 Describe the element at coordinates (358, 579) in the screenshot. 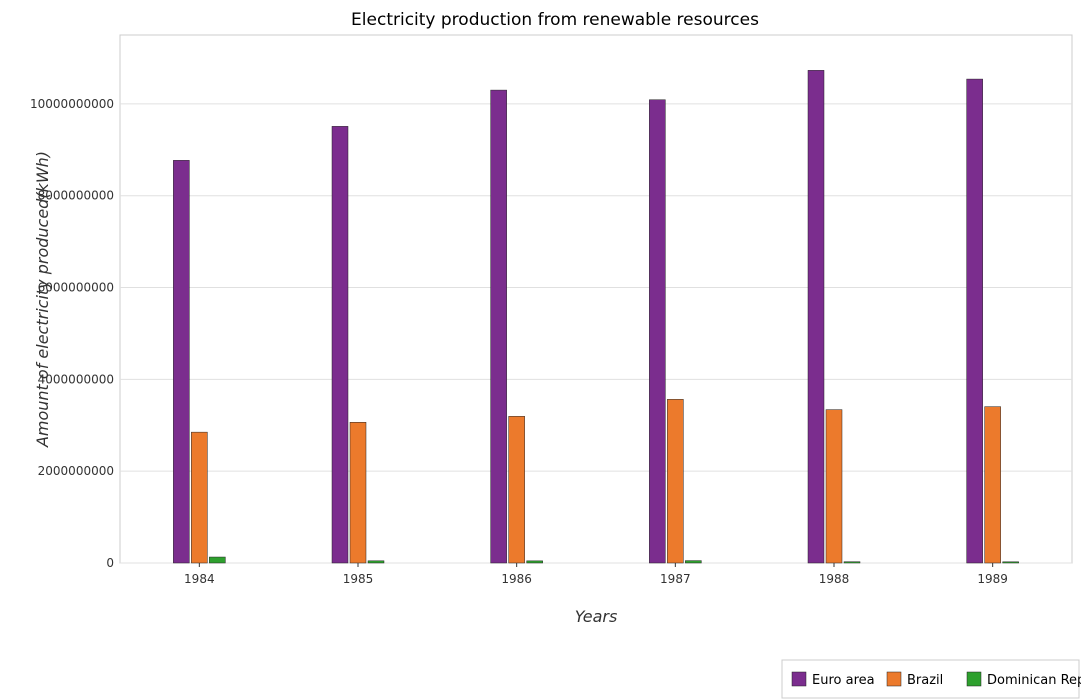

I see `x-tick-label: 1985` at that location.